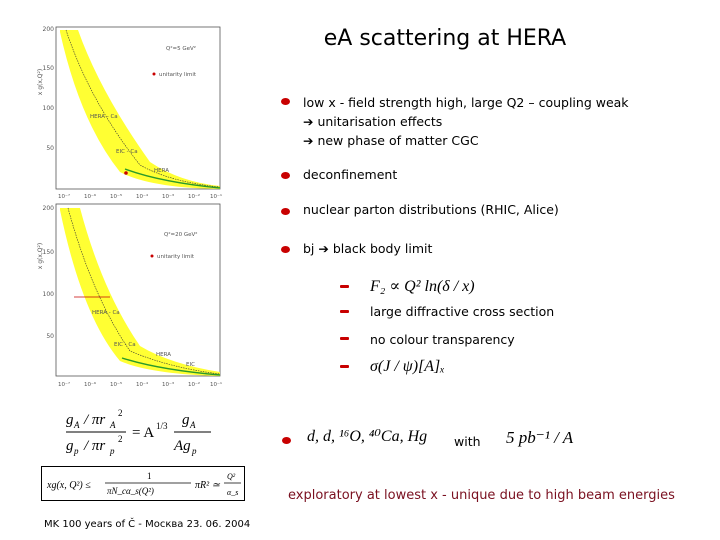 The height and width of the screenshot is (540, 720). Describe the element at coordinates (154, 74) in the screenshot. I see `top-legend-marker` at that location.